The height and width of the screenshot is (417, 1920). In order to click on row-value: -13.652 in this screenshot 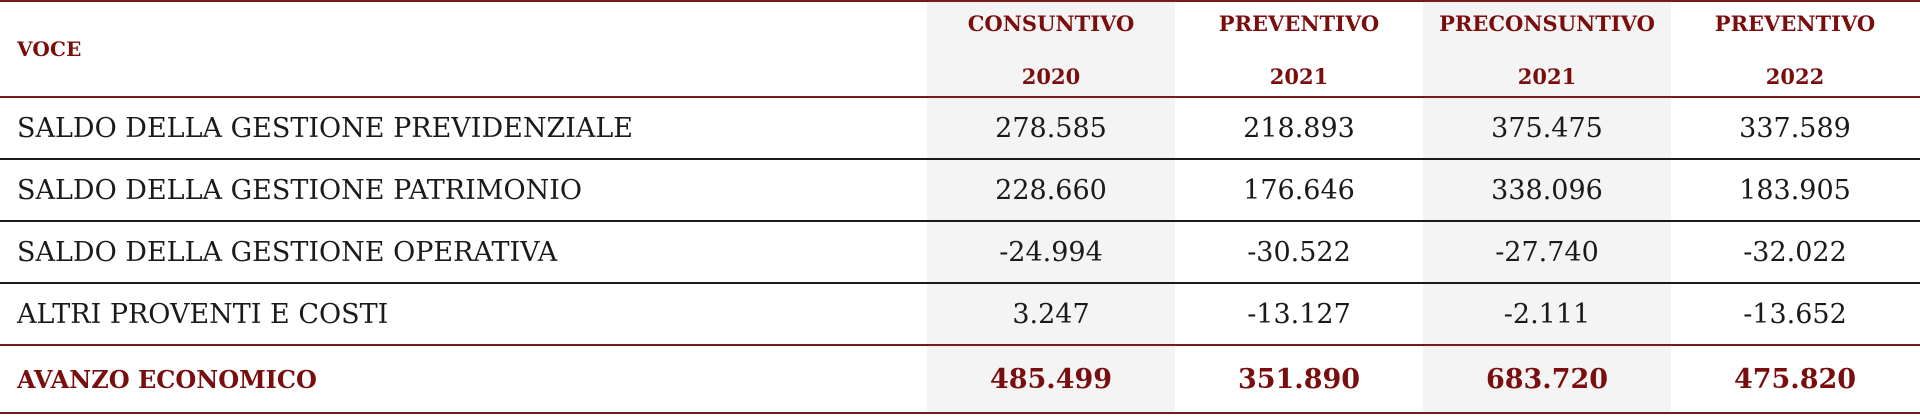, I will do `click(1795, 314)`.